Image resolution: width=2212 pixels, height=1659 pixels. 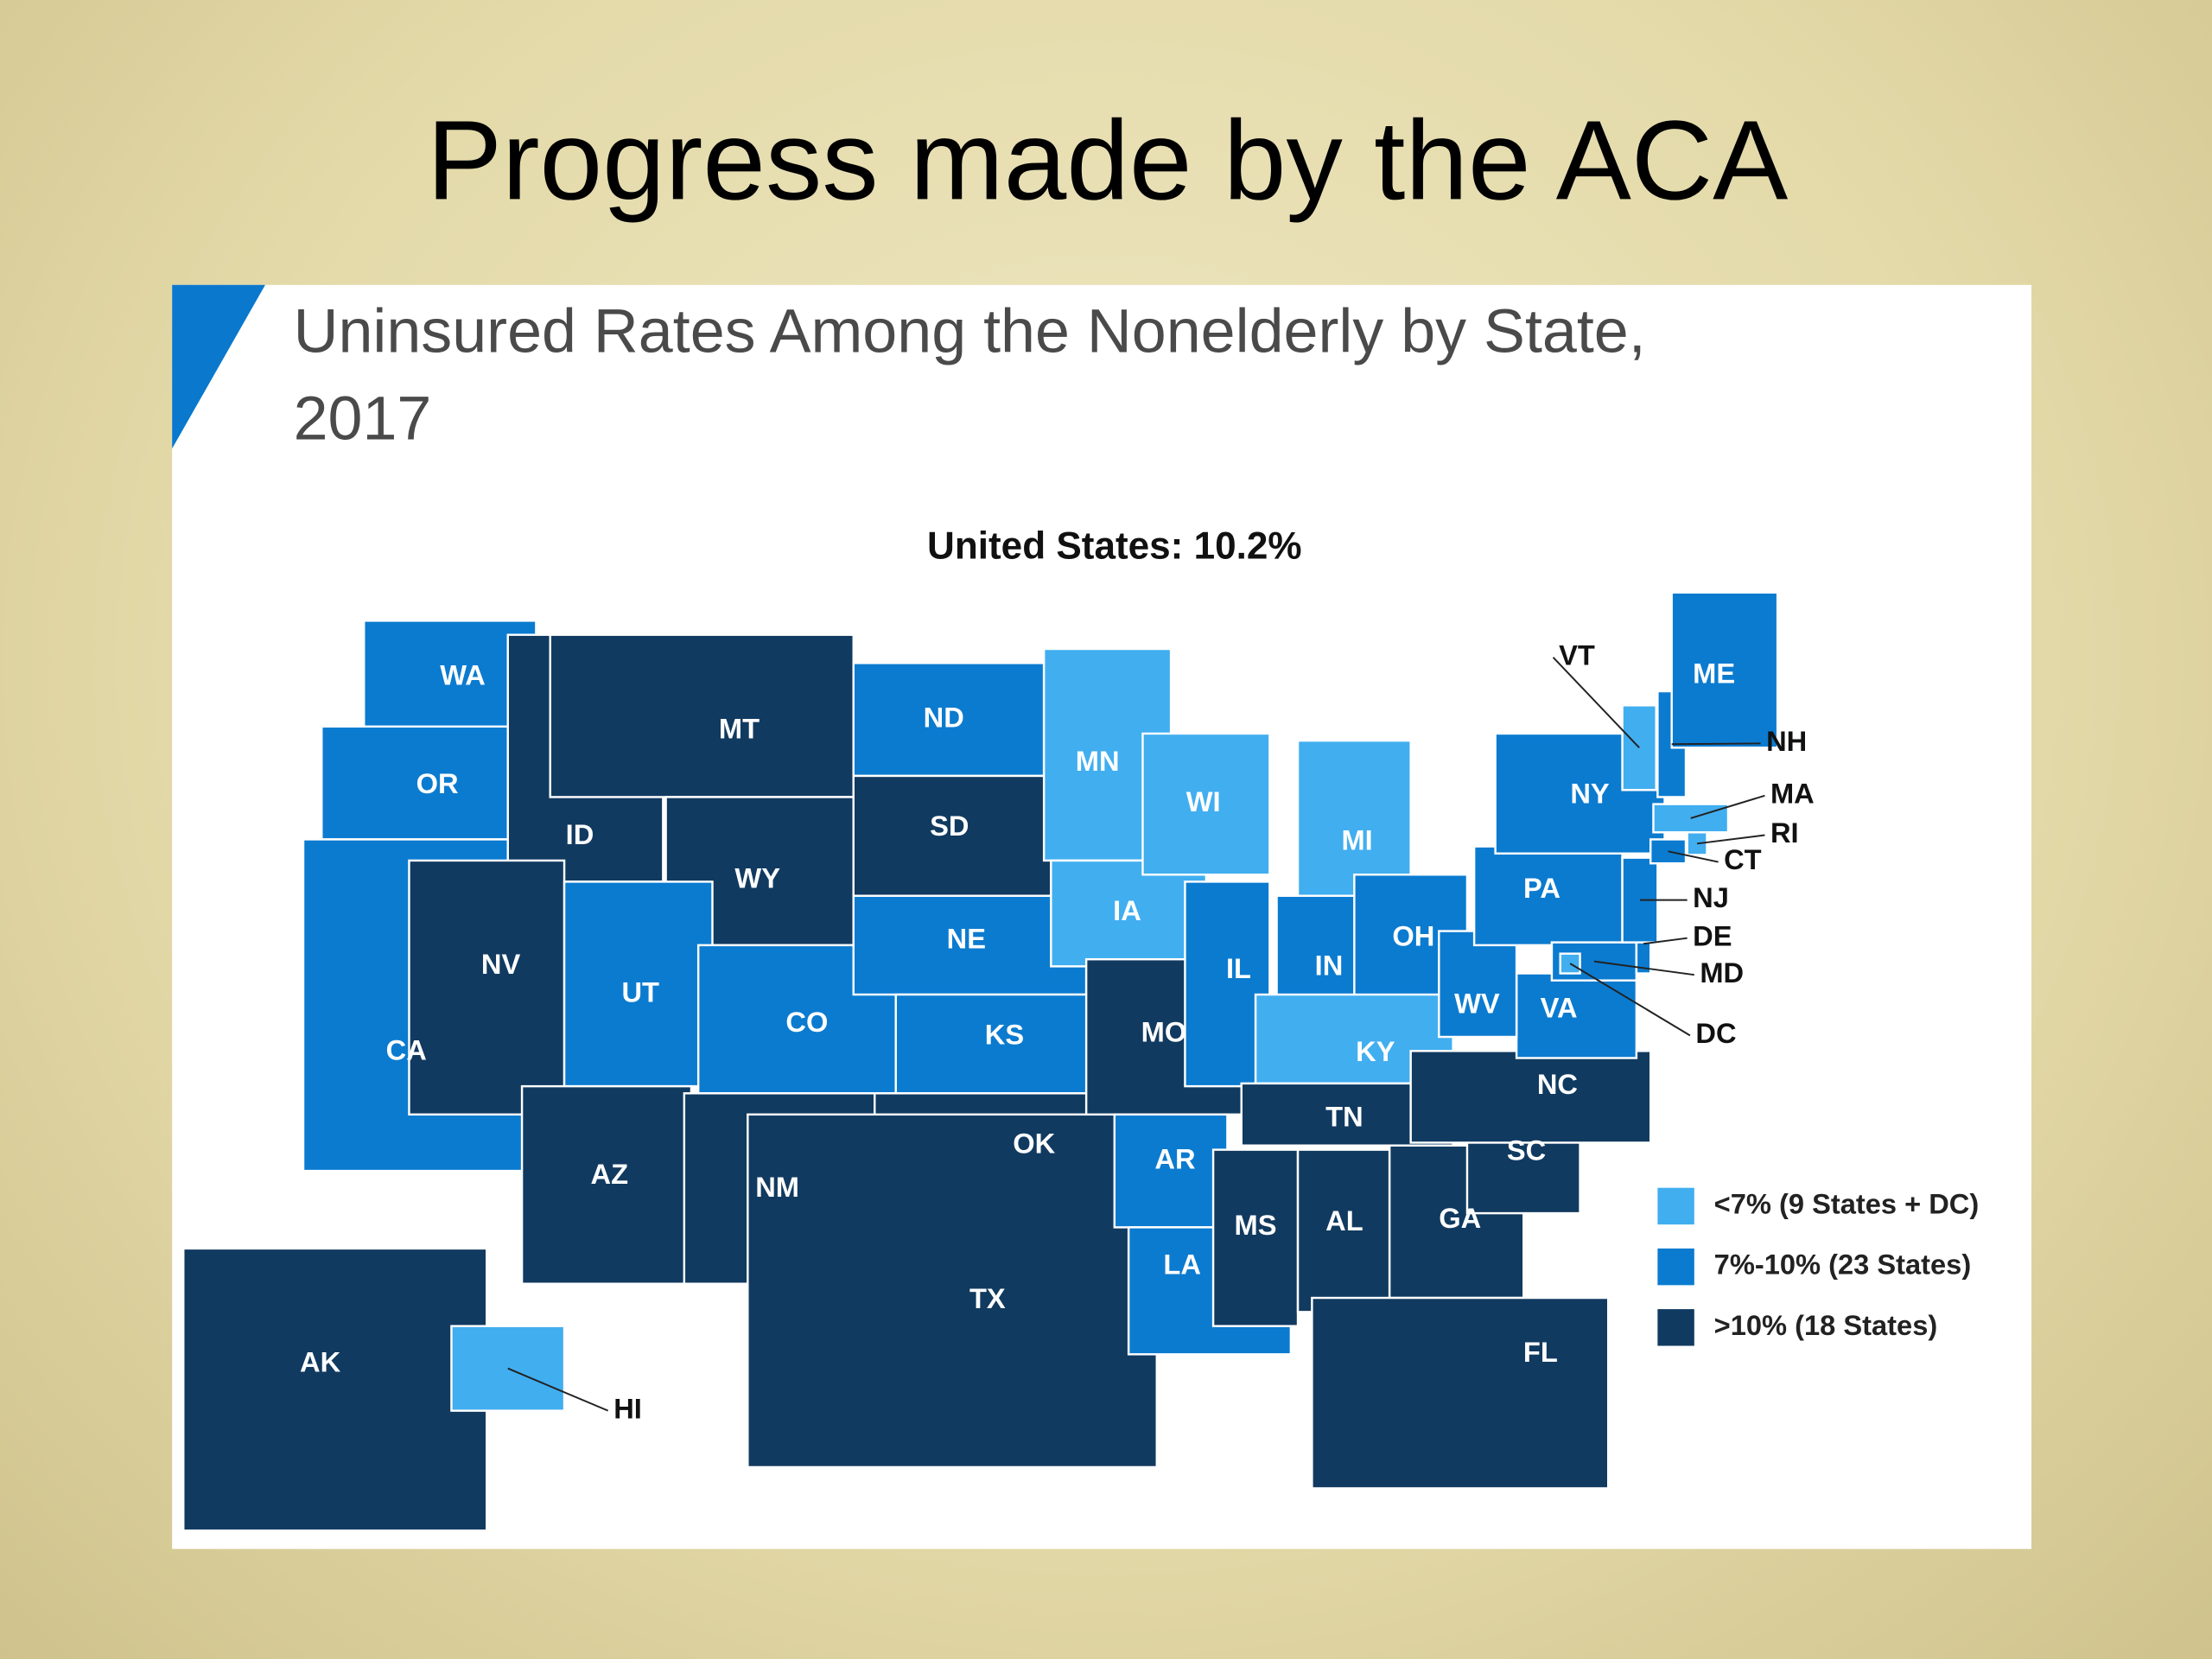 What do you see at coordinates (1711, 897) in the screenshot?
I see `state-label: NJ` at bounding box center [1711, 897].